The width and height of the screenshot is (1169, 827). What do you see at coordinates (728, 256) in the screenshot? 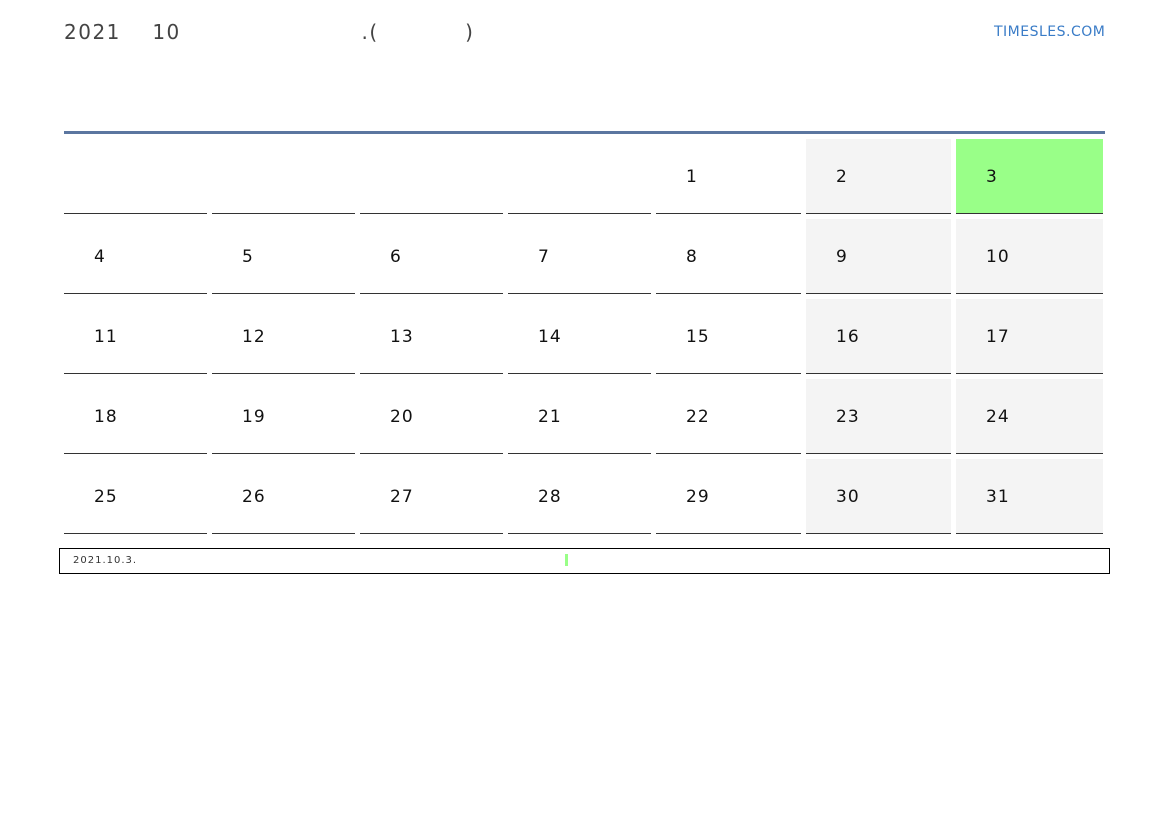
I see `calendar-day: 8` at bounding box center [728, 256].